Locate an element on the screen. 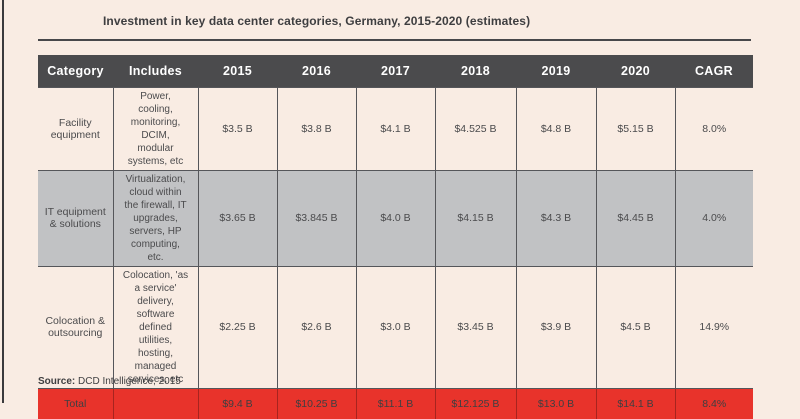 Image resolution: width=800 pixels, height=419 pixels. column-header-2017: 2017 is located at coordinates (395, 71).